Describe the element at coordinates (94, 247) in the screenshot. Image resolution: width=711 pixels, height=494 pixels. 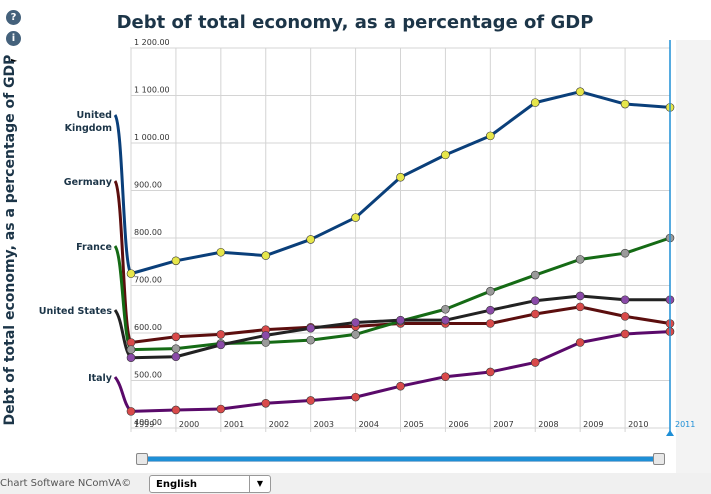
I see `series-label: France` at that location.